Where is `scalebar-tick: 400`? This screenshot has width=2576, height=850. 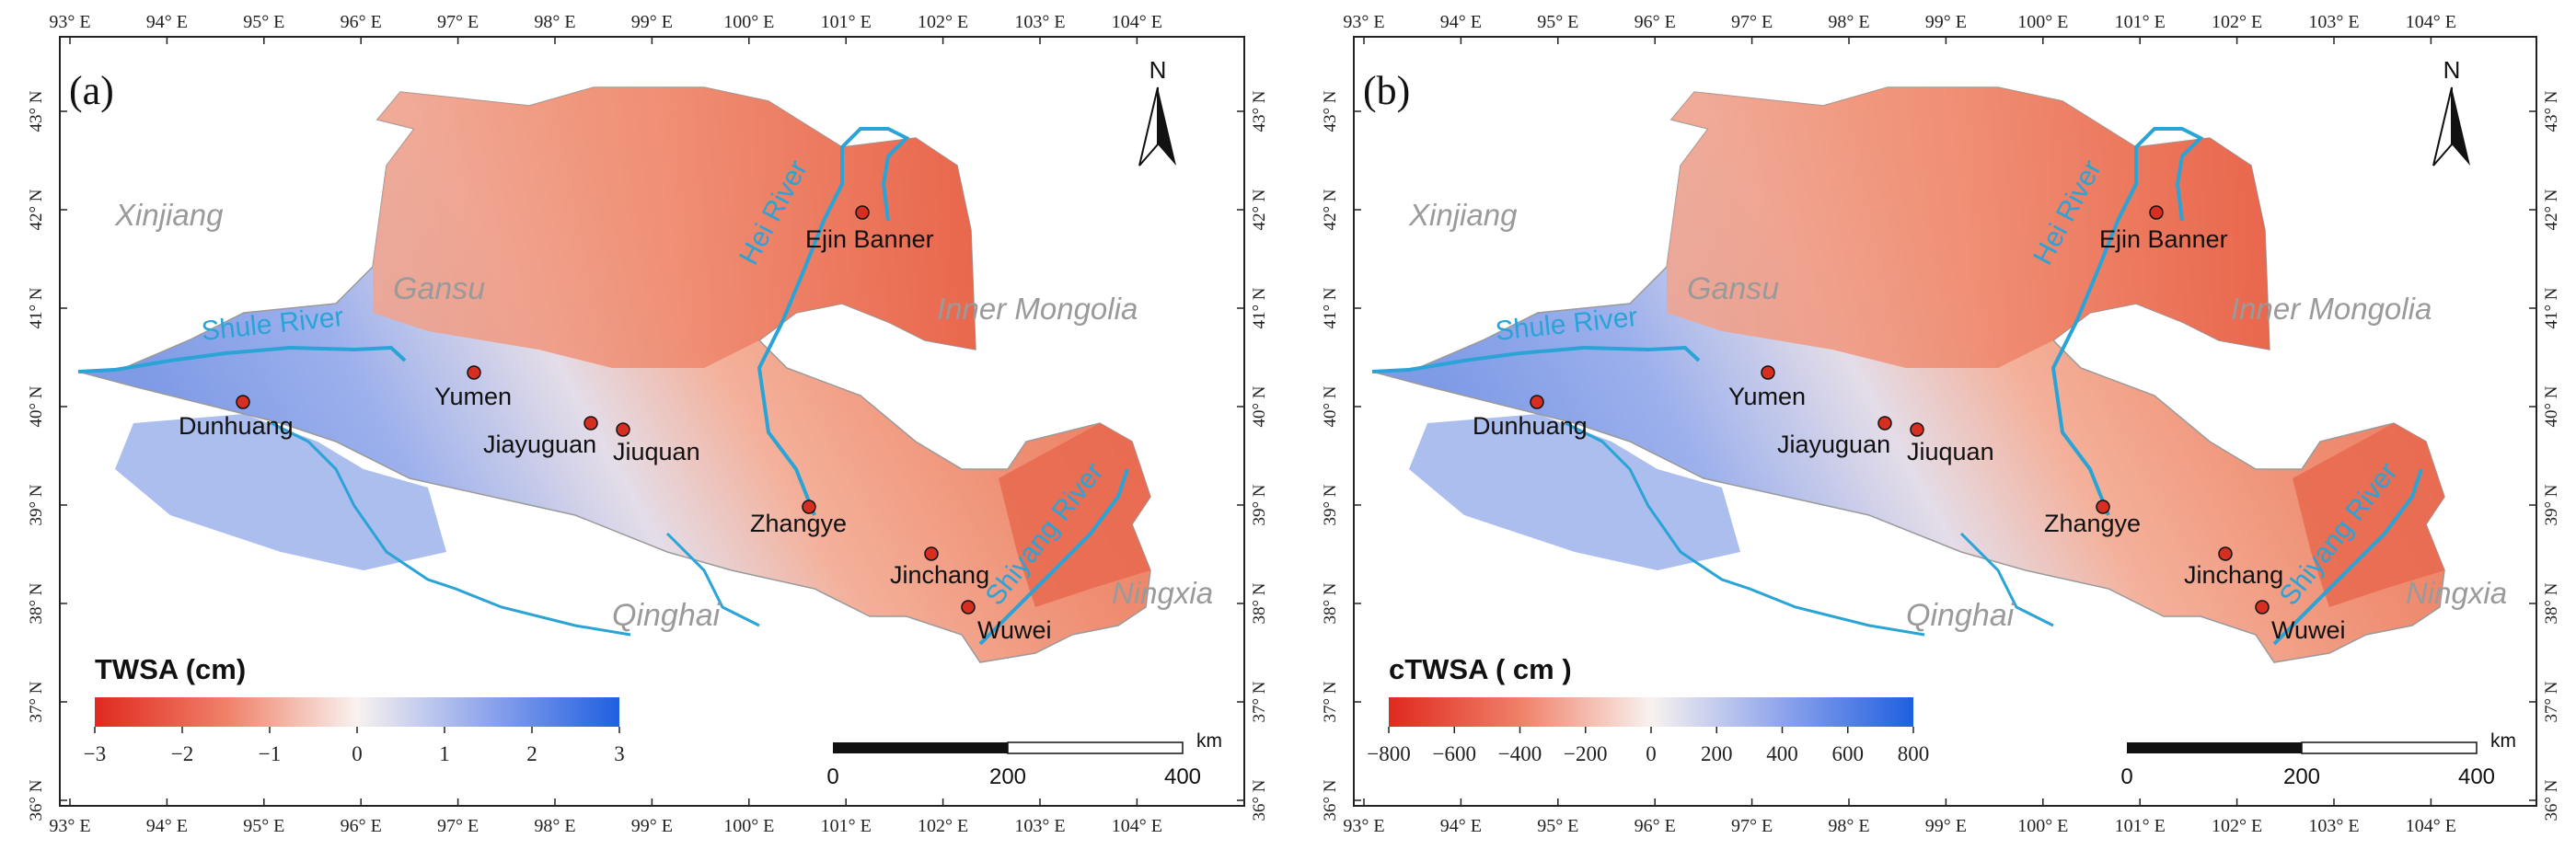
scalebar-tick: 400 is located at coordinates (2476, 776).